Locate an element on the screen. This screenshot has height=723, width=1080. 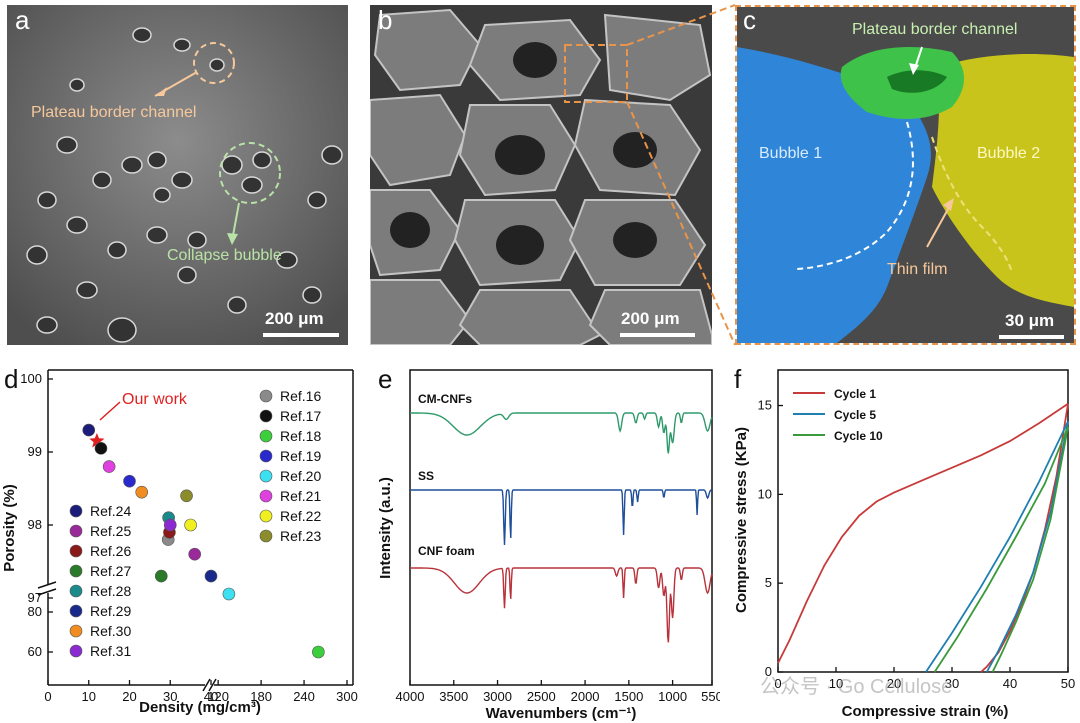
x-tick-label-e: 3000 is located at coordinates (497, 696).